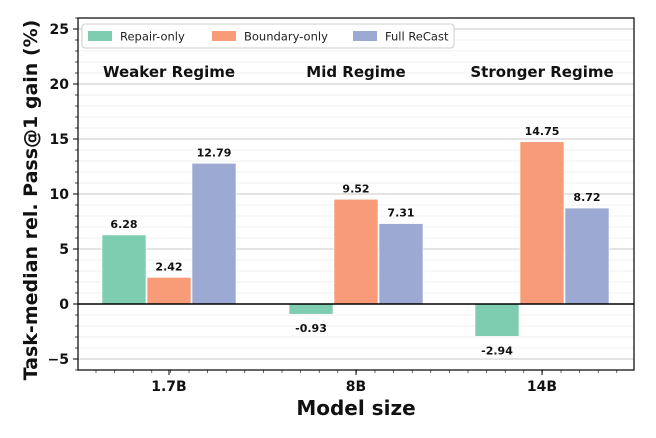  I want to click on y-axis-title: Task-median rel. Pass@1 gain (%), so click(31, 200).